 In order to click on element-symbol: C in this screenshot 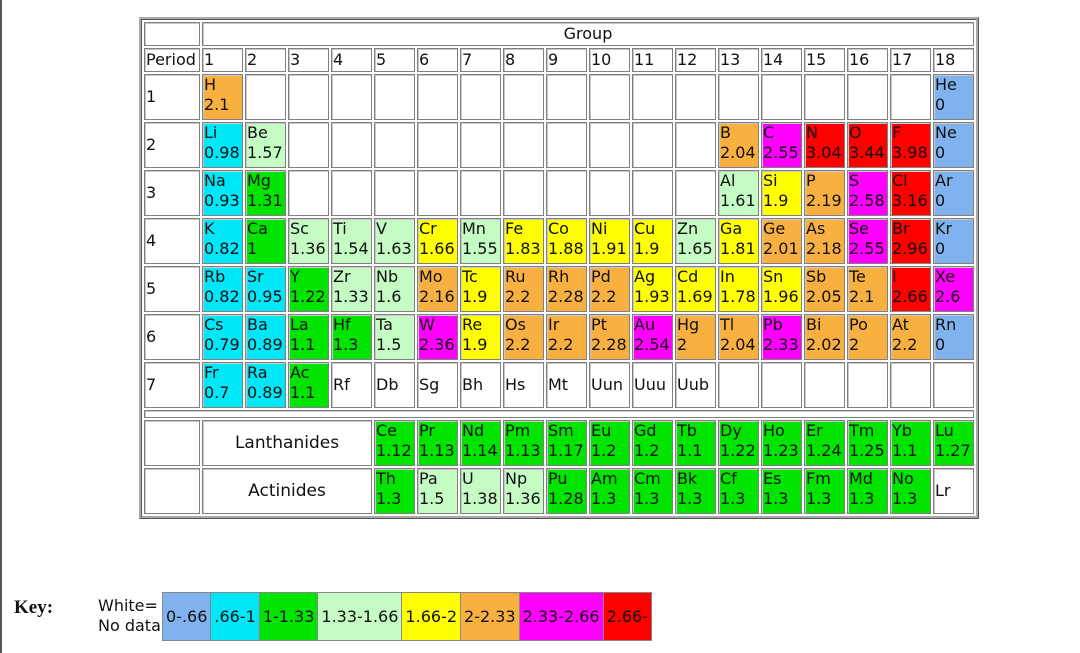, I will do `click(769, 132)`.